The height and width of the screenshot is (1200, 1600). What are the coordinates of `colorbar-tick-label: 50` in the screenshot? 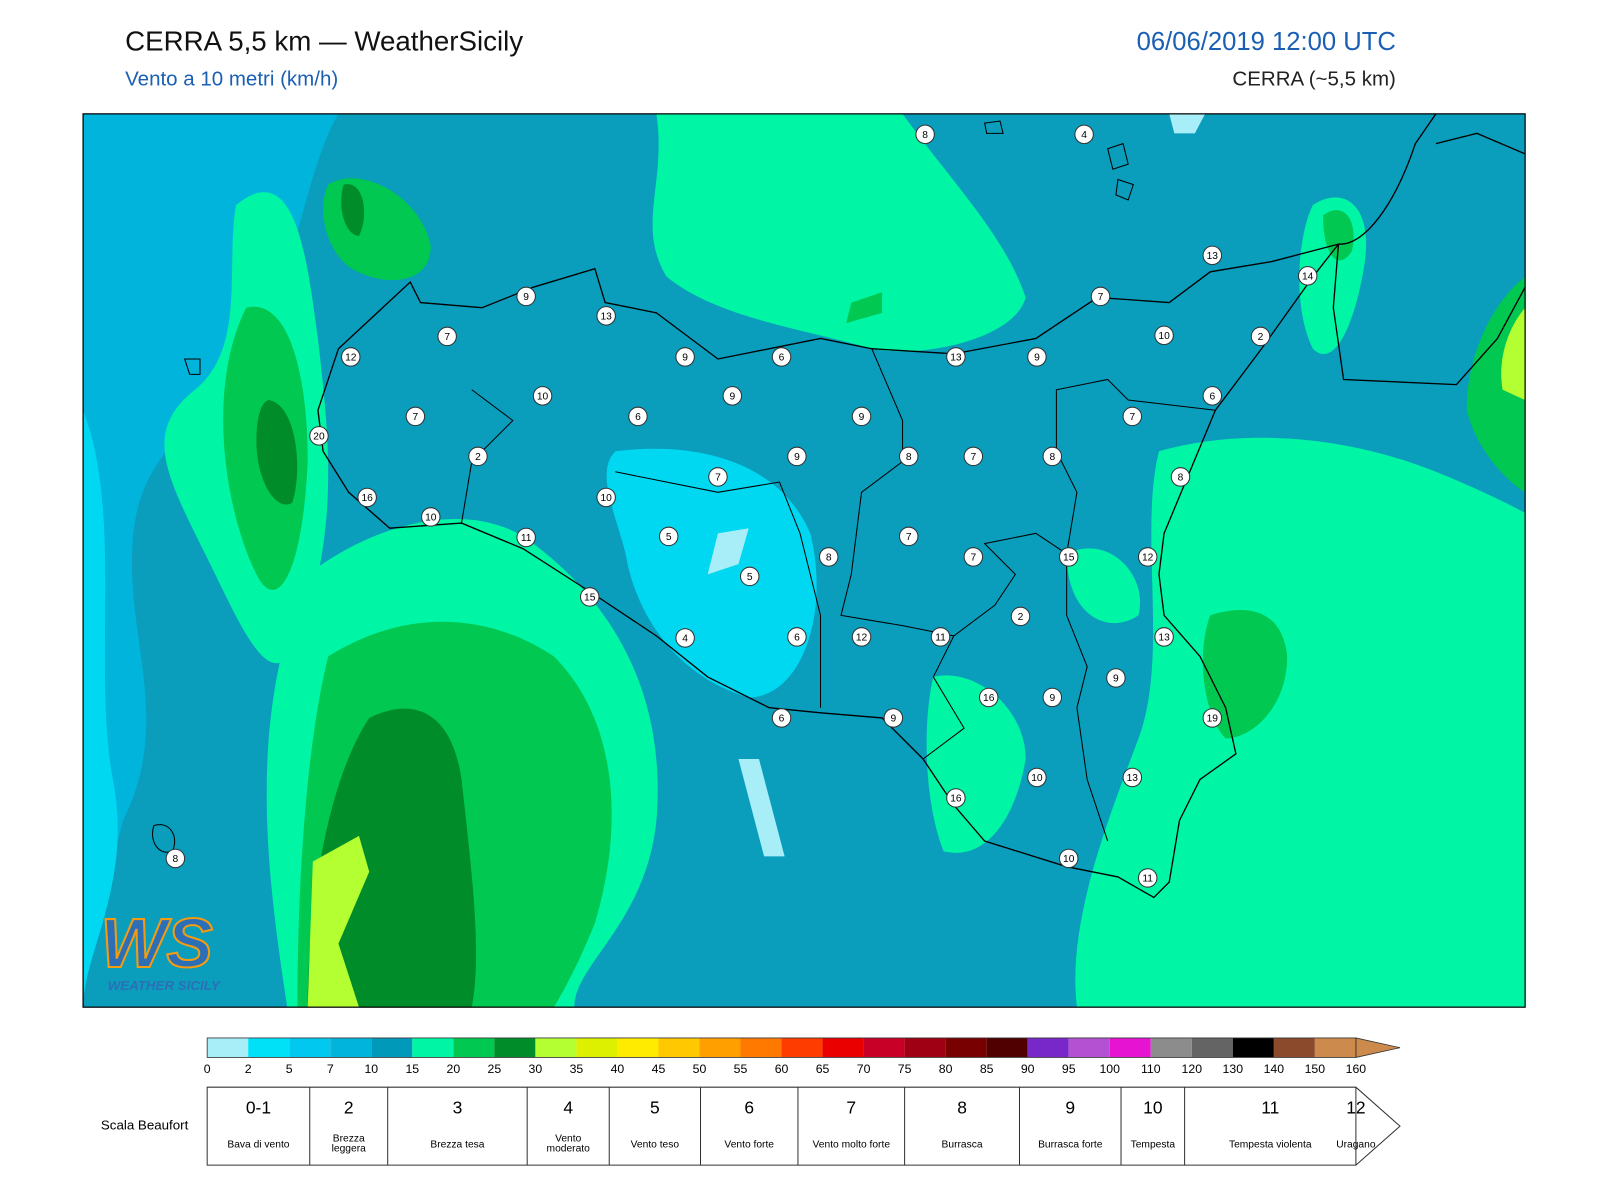 It's located at (700, 1069).